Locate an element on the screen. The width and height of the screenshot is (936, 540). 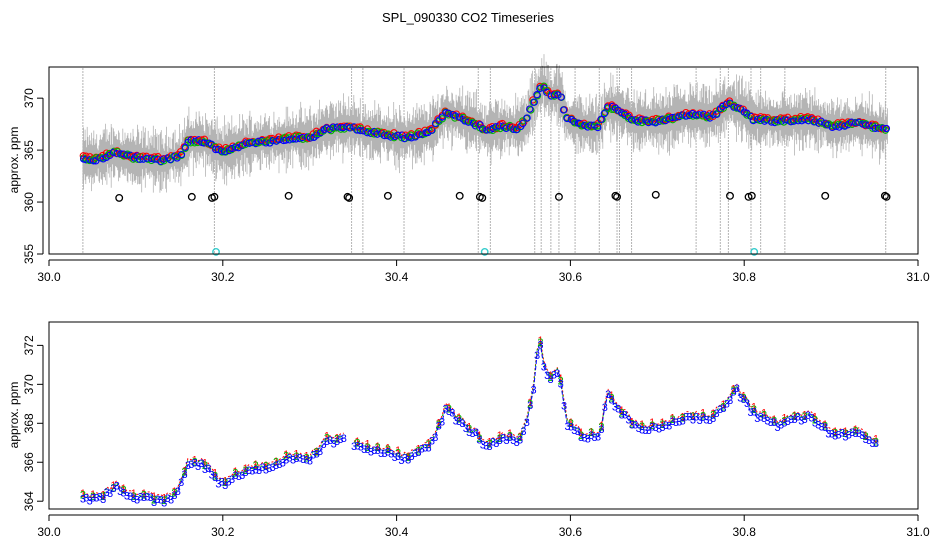
bottom-panel-x-tick-label: 30.2 is located at coordinates (223, 532).